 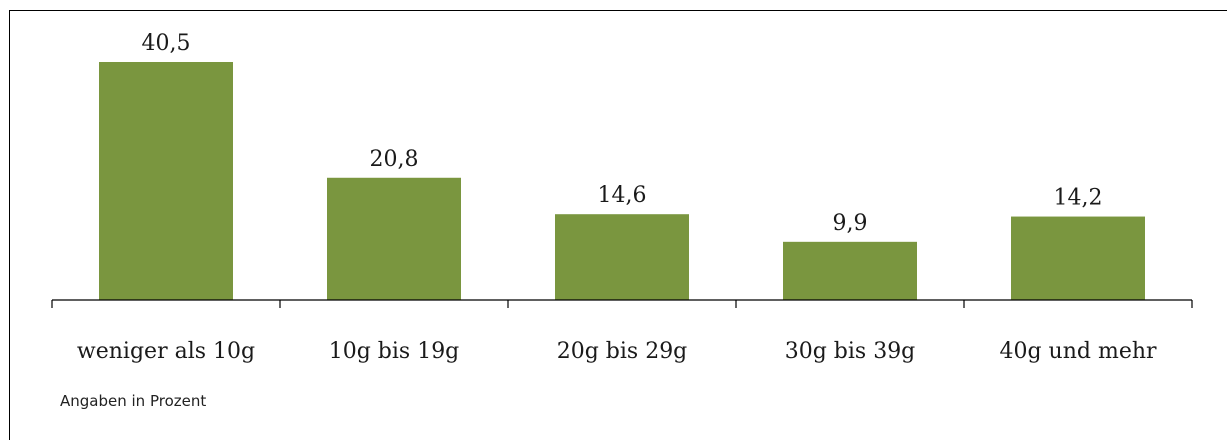 What do you see at coordinates (1078, 198) in the screenshot?
I see `data-label-5: 14,2` at bounding box center [1078, 198].